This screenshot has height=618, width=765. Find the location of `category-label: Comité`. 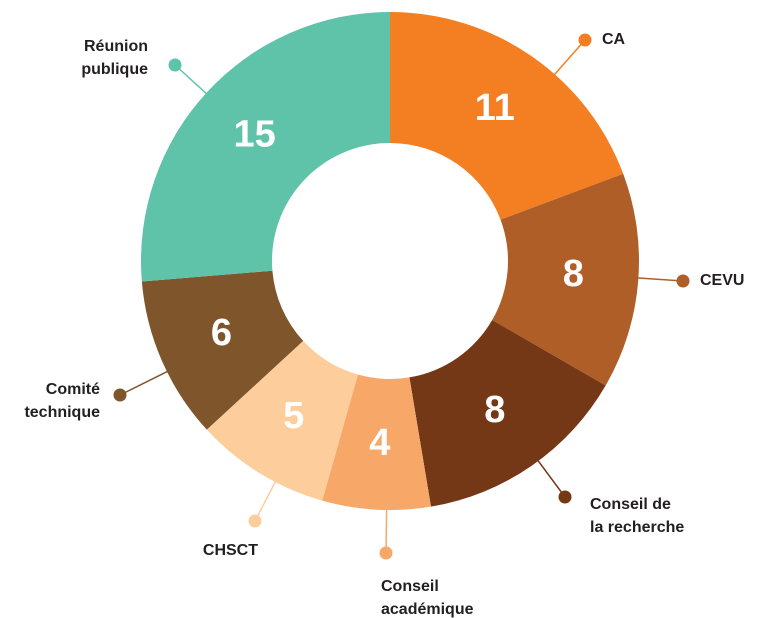

category-label: Comité is located at coordinates (73, 389).